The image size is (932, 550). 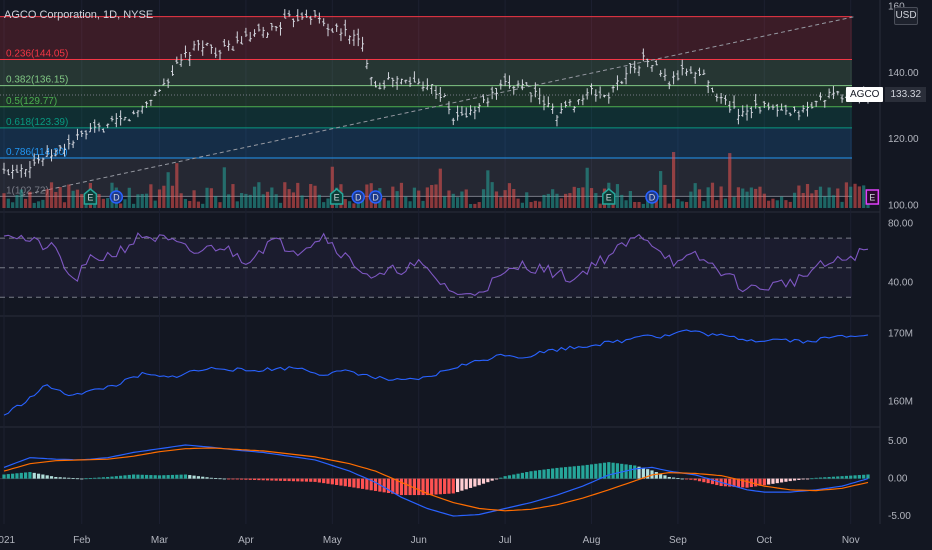 I want to click on price-tag-value: 133.32, so click(x=906, y=94).